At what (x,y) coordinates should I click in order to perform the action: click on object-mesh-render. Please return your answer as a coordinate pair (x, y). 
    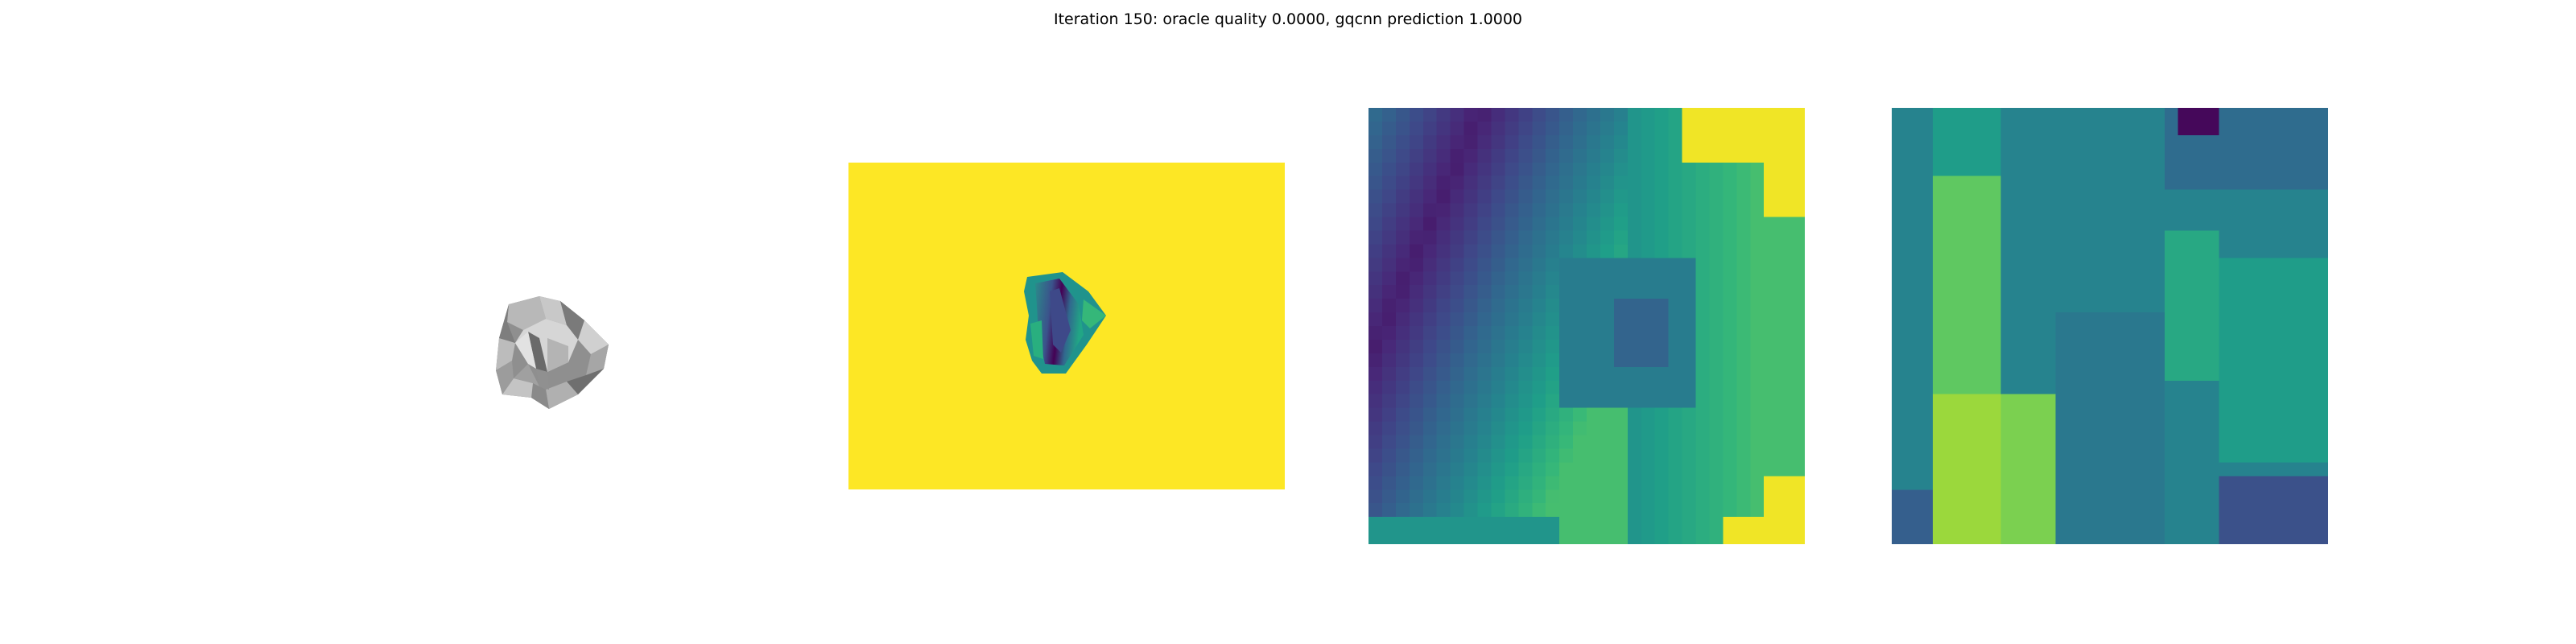
    Looking at the image, I should click on (552, 352).